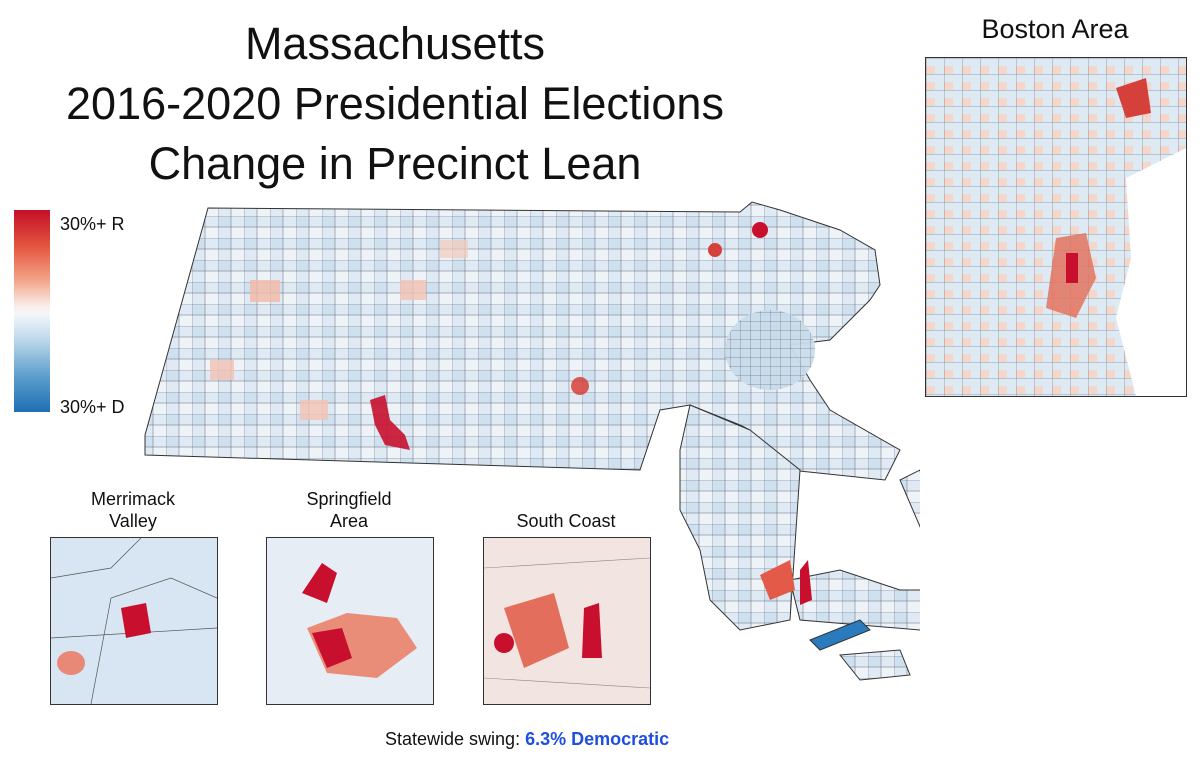 The height and width of the screenshot is (767, 1200). I want to click on lowell-inset-hotspot, so click(71, 663).